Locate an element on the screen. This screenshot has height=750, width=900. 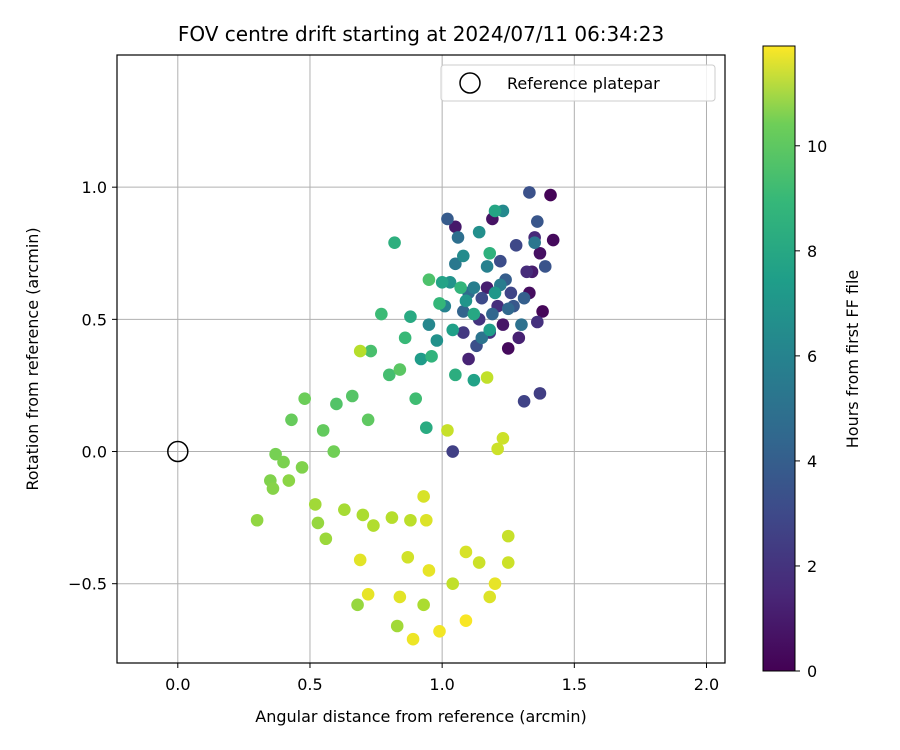
colorbar is located at coordinates (779, 358).